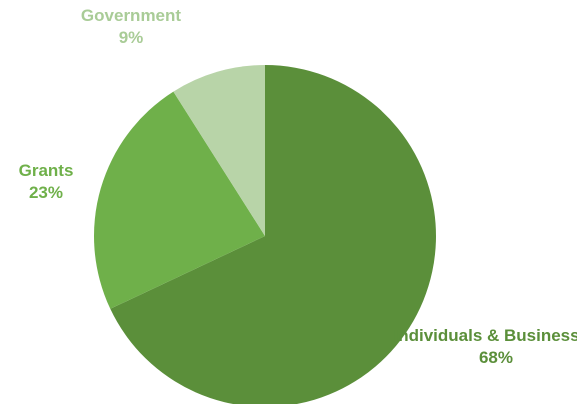  What do you see at coordinates (131, 37) in the screenshot?
I see `slice-label-government-value: 9%` at bounding box center [131, 37].